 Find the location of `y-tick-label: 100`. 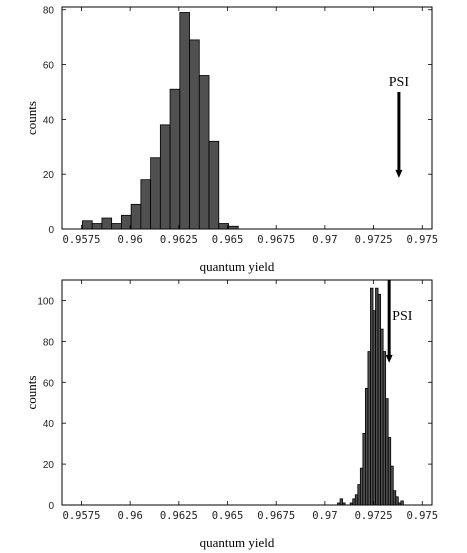

y-tick-label: 100 is located at coordinates (45, 301).